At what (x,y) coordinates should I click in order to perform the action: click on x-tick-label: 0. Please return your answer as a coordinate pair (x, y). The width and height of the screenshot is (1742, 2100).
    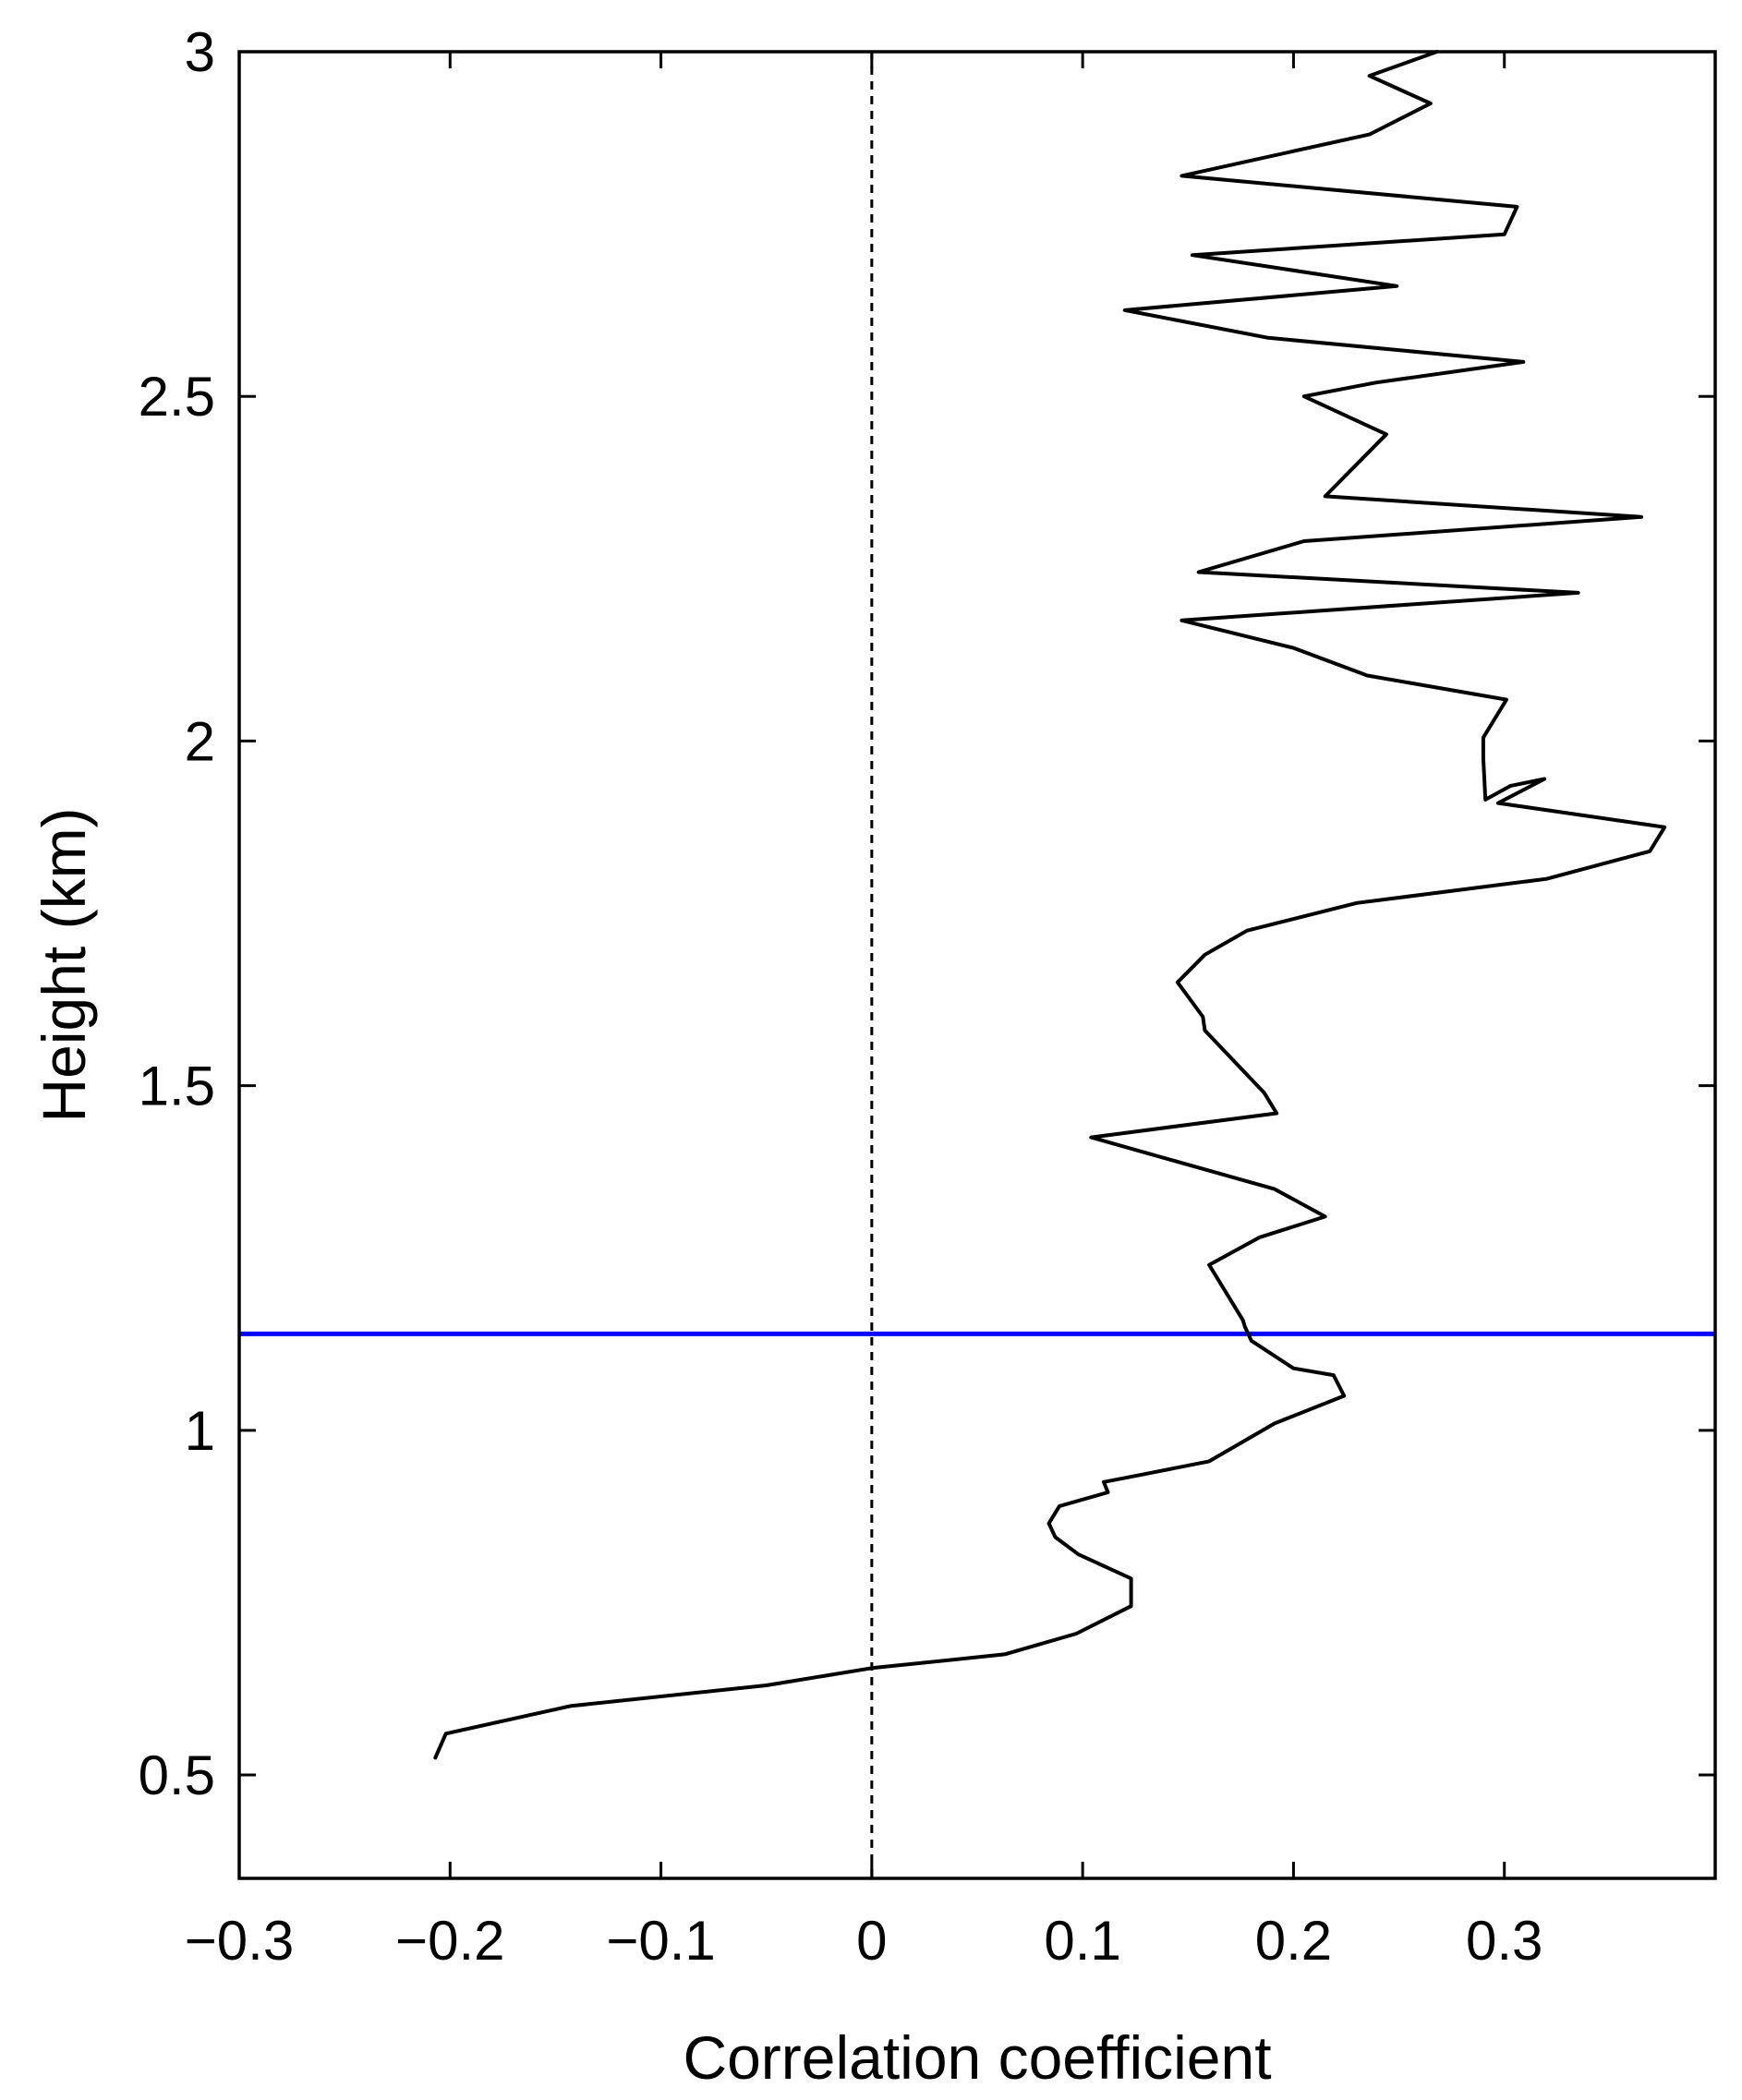
    Looking at the image, I should click on (871, 1941).